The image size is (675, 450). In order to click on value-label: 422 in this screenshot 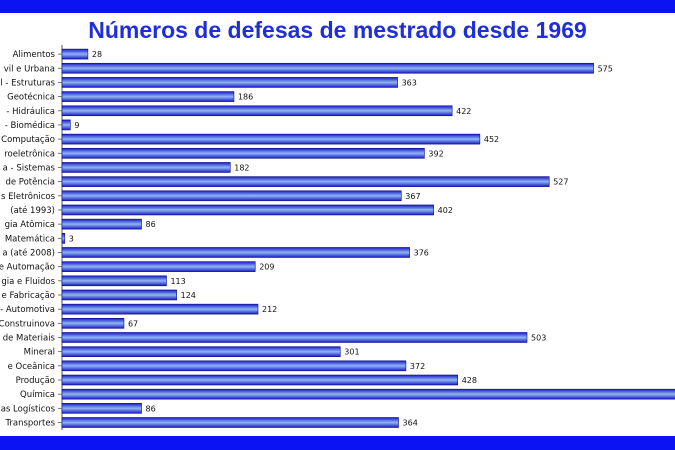, I will do `click(463, 111)`.